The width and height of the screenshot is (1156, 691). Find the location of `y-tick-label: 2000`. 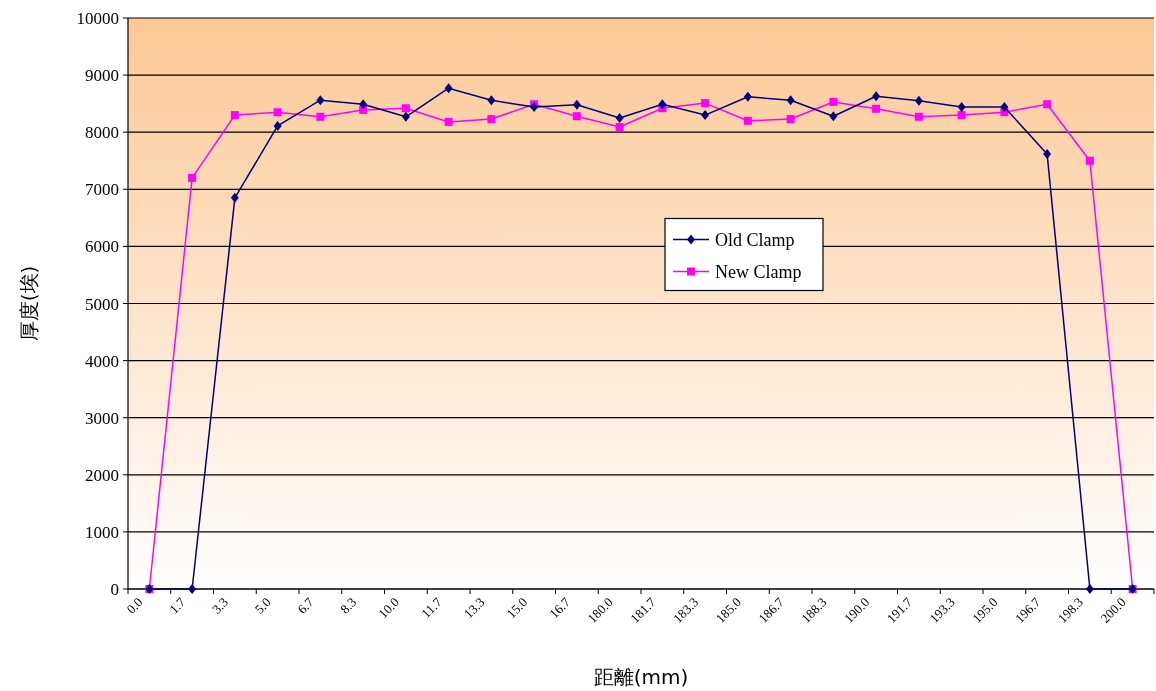

y-tick-label: 2000 is located at coordinates (102, 475).